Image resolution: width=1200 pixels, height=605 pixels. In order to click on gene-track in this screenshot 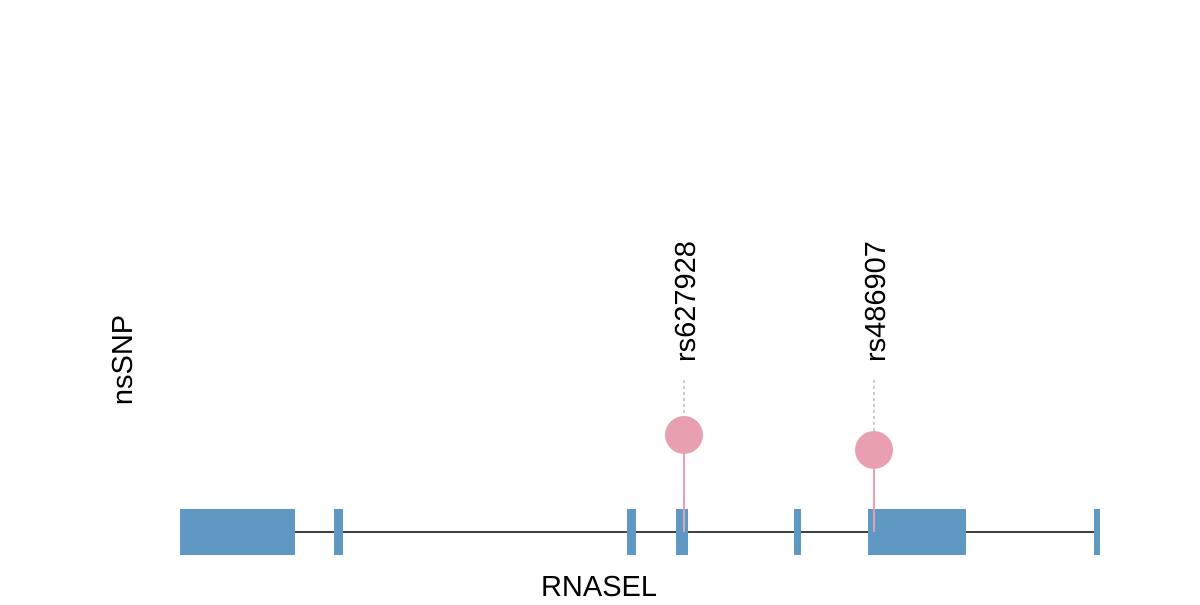, I will do `click(640, 532)`.